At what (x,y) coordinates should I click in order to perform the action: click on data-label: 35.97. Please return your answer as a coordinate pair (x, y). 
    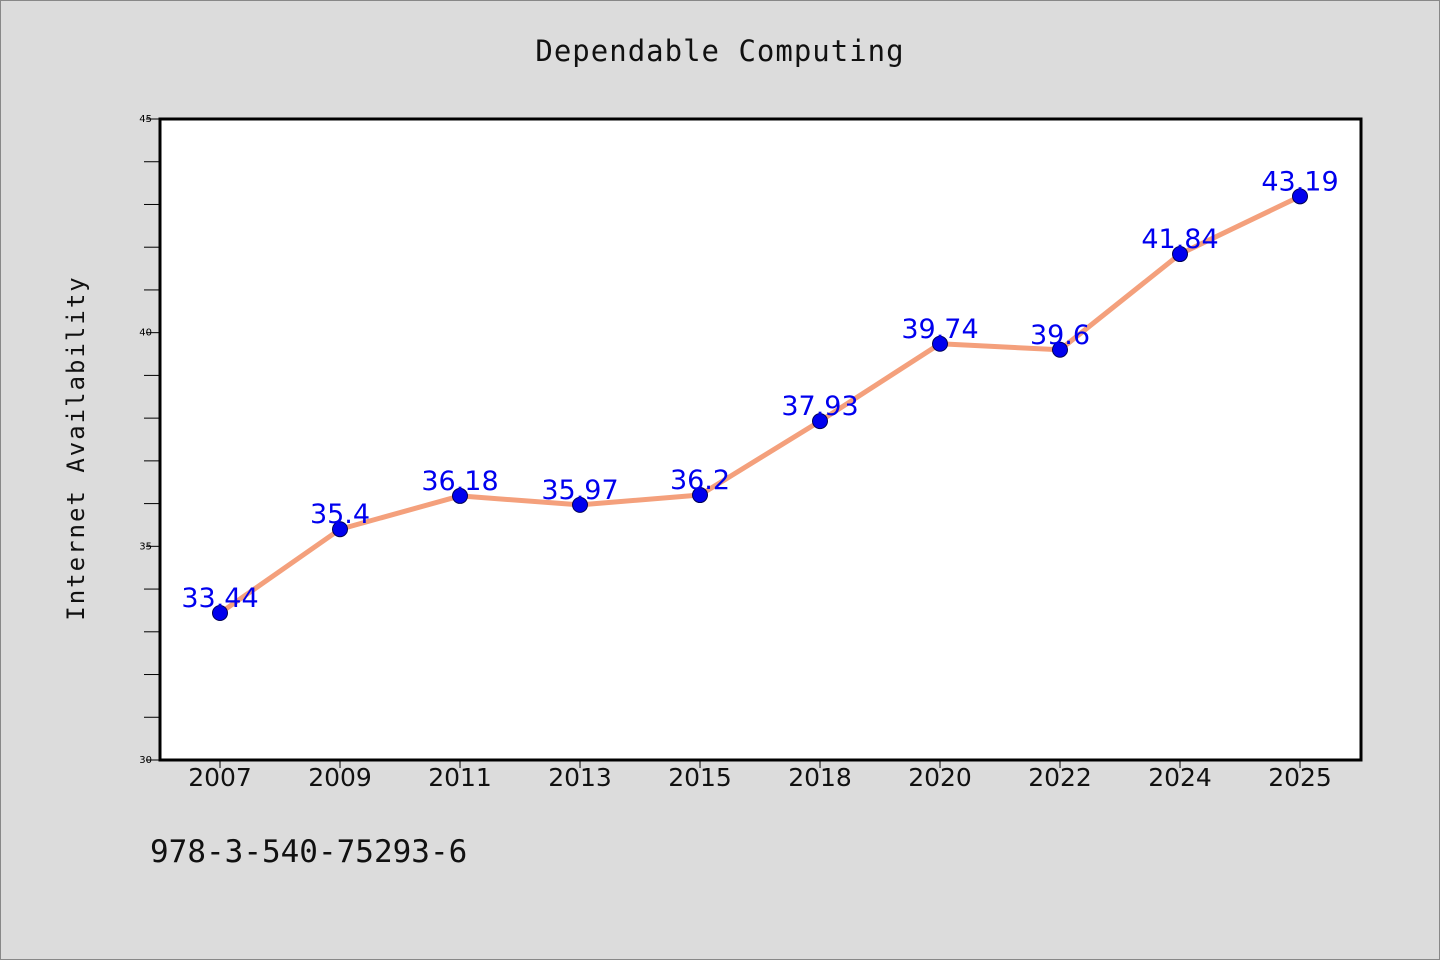
    Looking at the image, I should click on (579, 490).